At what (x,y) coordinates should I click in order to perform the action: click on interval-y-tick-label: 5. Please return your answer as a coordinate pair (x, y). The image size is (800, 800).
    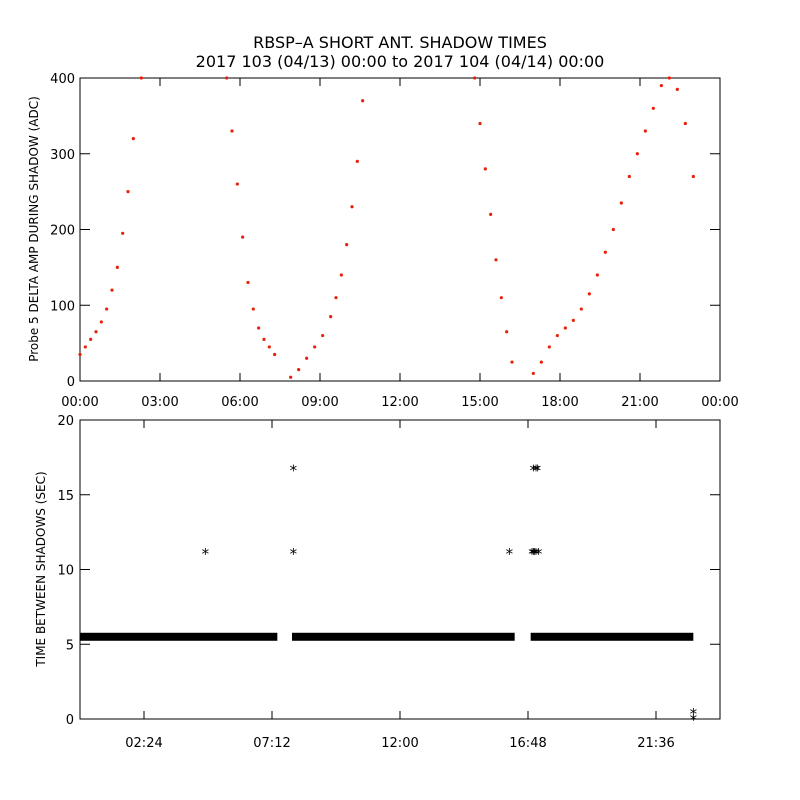
    Looking at the image, I should click on (70, 645).